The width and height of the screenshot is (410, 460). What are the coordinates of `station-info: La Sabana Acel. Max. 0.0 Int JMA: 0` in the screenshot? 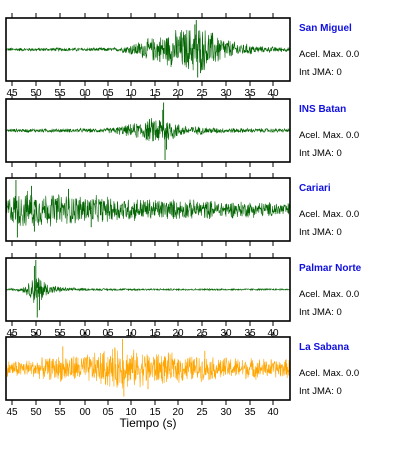 It's located at (353, 371).